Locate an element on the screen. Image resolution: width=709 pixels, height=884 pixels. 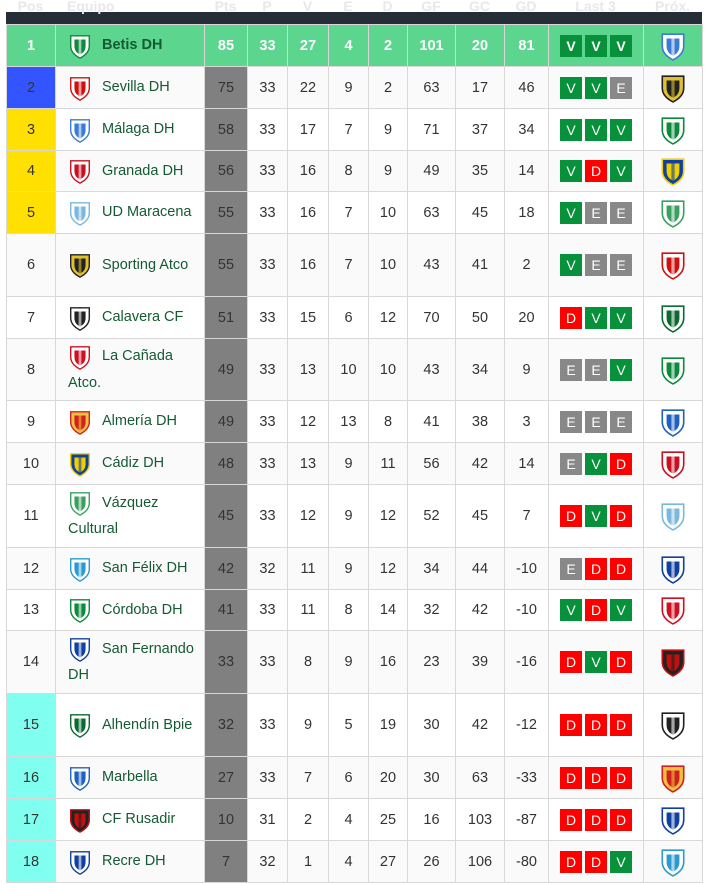
column-header: Last 3 is located at coordinates (595, 7).